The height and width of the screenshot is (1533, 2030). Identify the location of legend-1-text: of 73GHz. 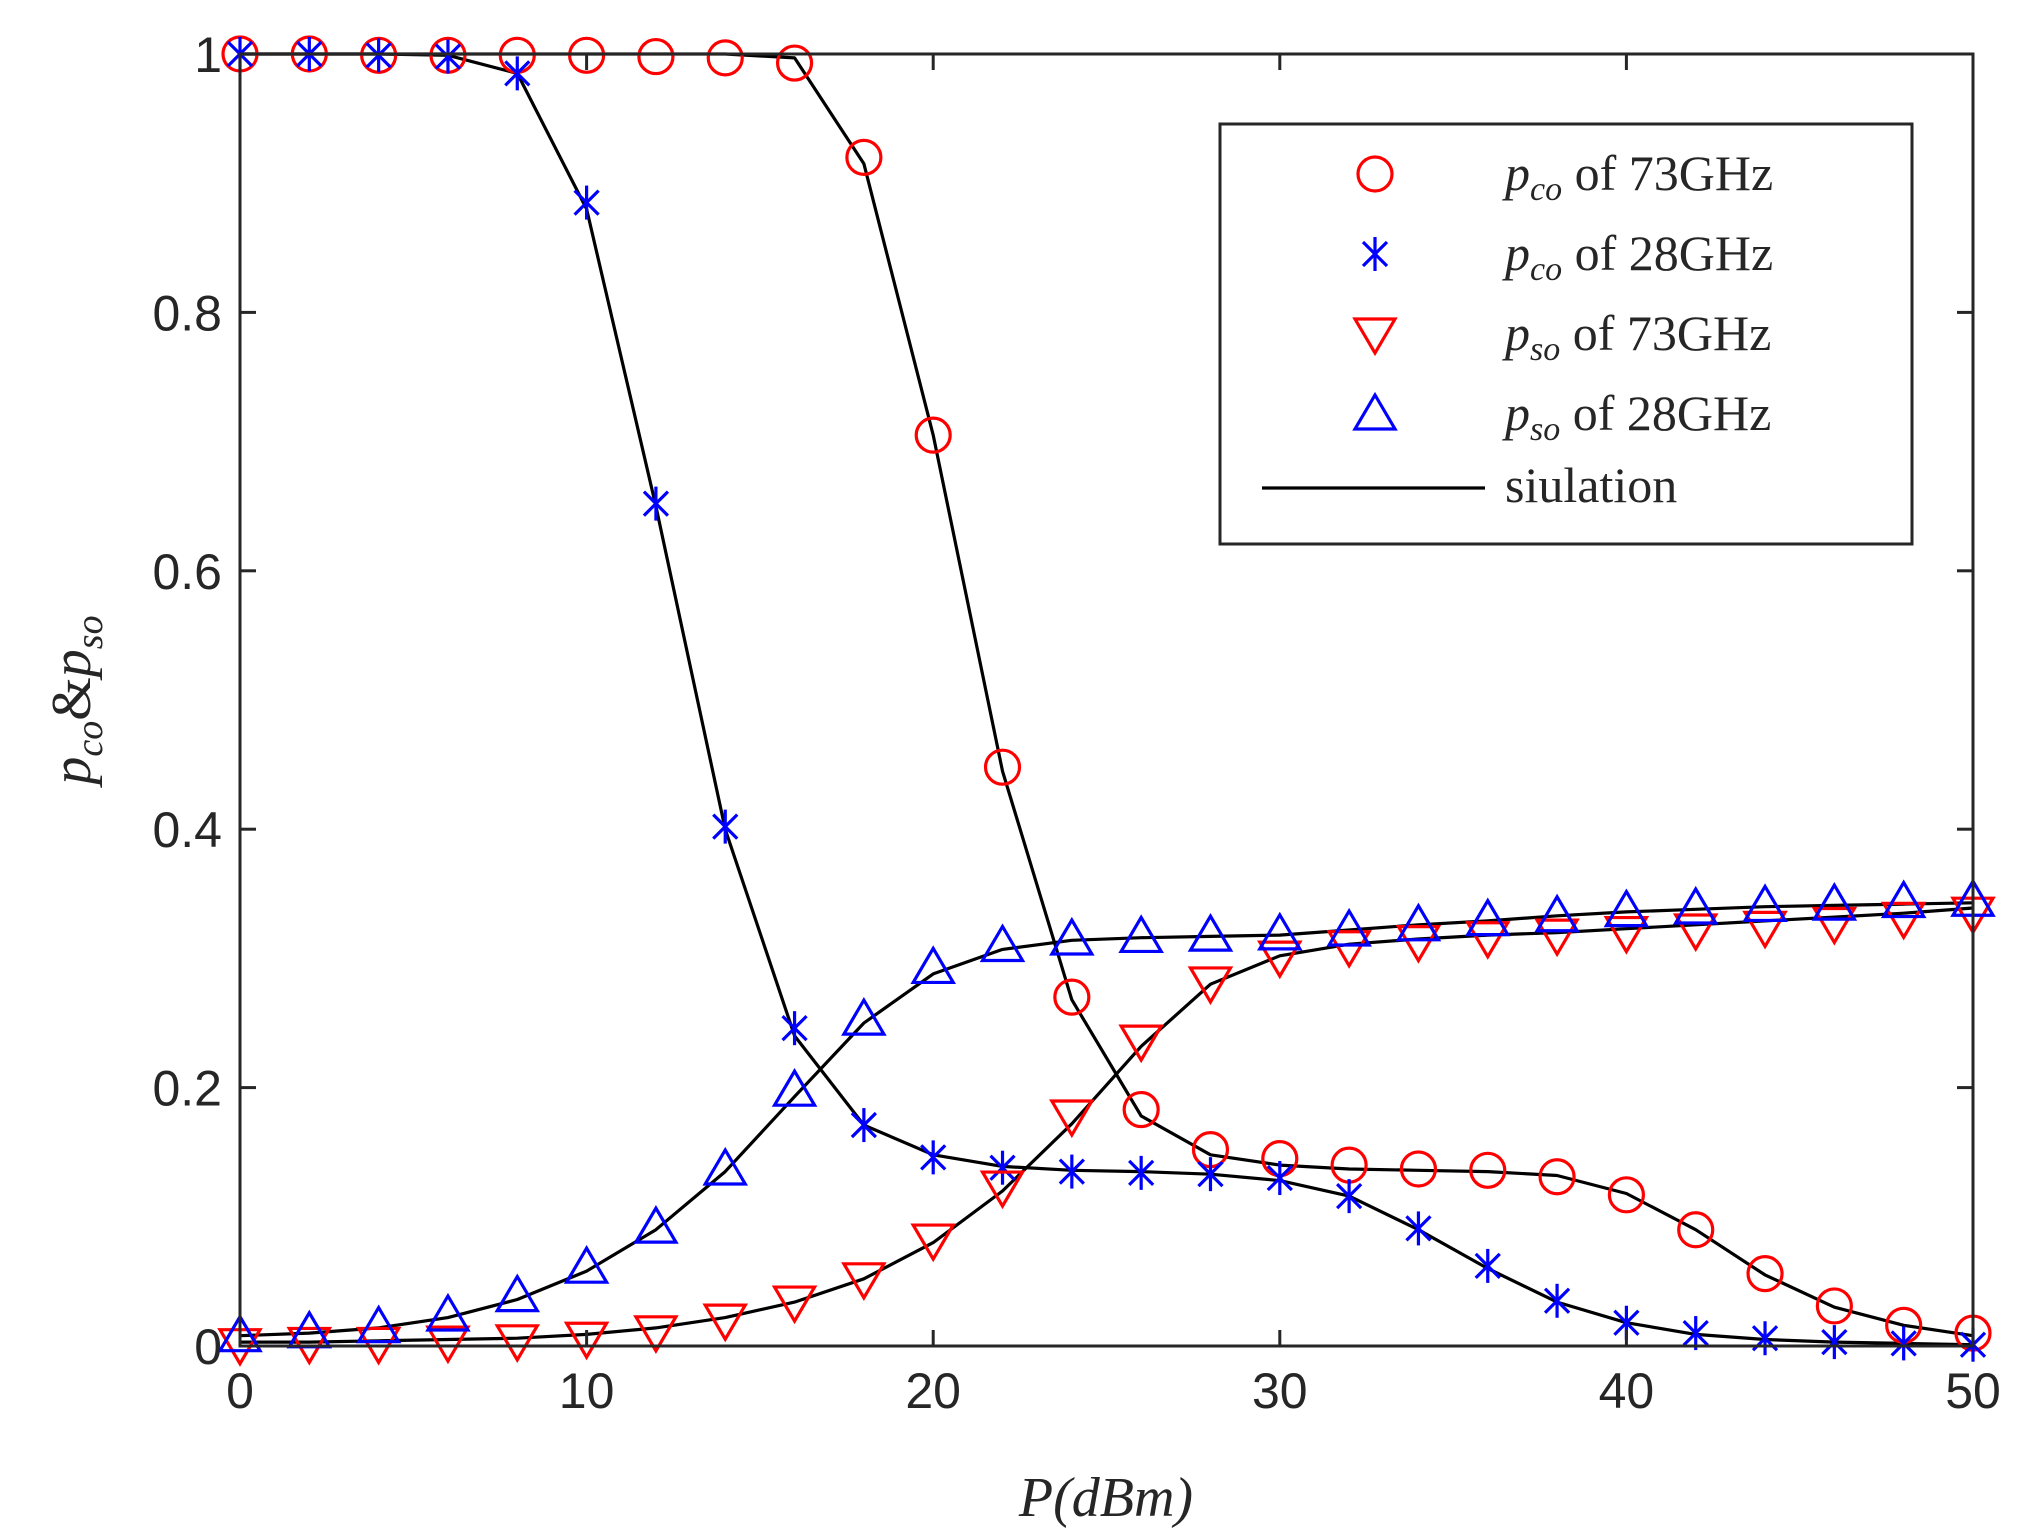
(1667, 173).